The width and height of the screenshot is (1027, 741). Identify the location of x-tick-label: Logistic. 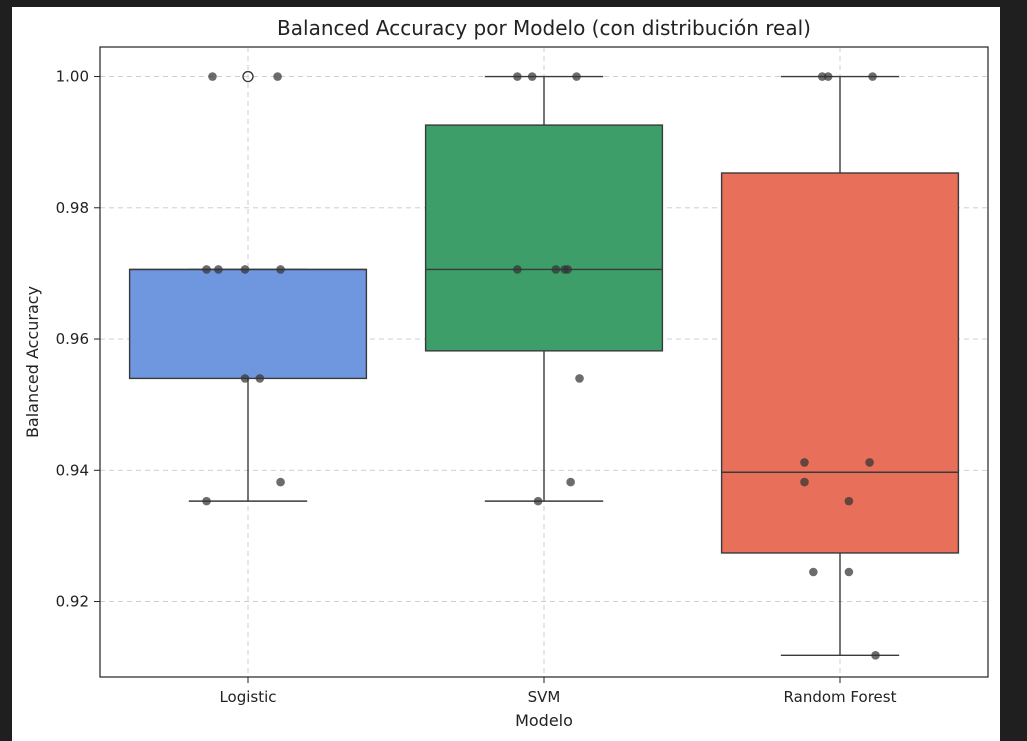
(247, 697).